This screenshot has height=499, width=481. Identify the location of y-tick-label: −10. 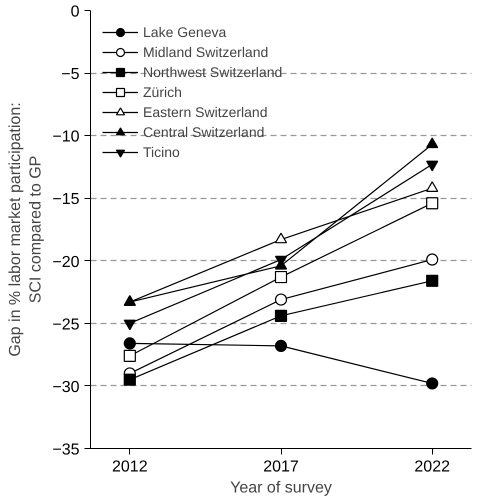
(66, 137).